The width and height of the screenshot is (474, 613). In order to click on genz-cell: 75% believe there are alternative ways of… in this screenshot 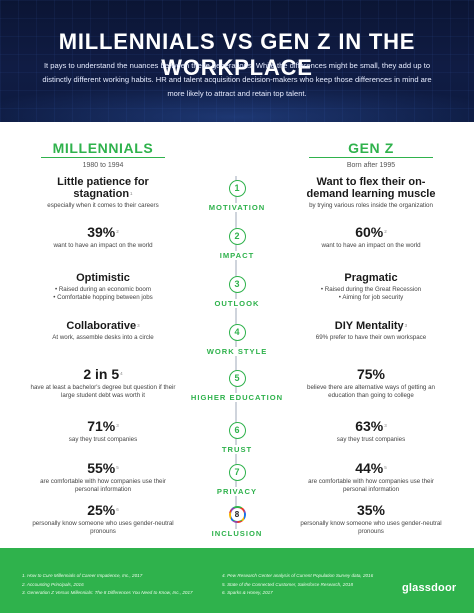, I will do `click(371, 383)`.